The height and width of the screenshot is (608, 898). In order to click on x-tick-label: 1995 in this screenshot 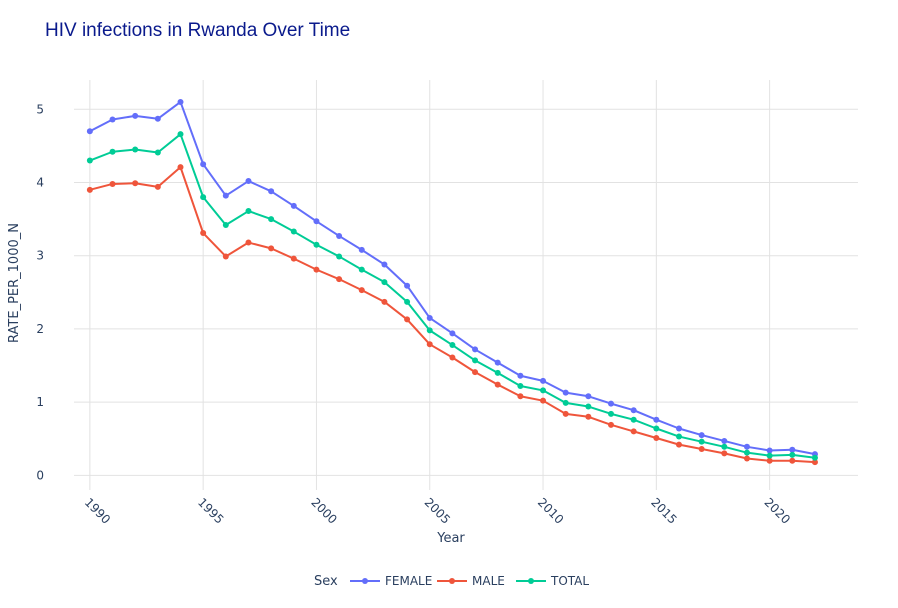, I will do `click(210, 510)`.